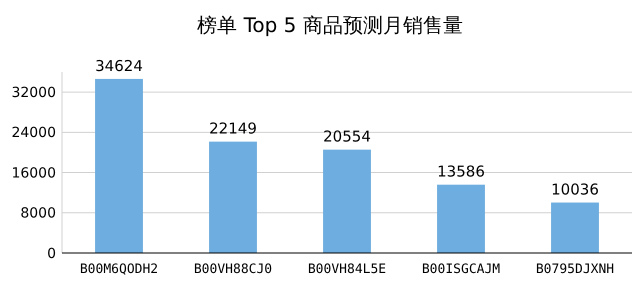  What do you see at coordinates (33, 133) in the screenshot?
I see `y-tick-label: 24000` at bounding box center [33, 133].